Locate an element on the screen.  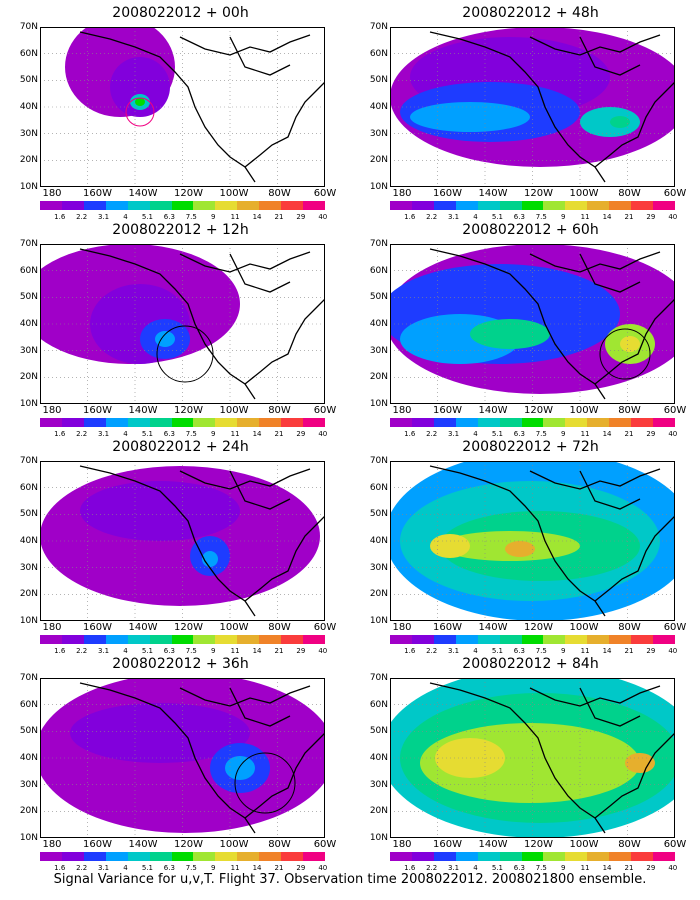
lon-tick-label: 180 is located at coordinates (402, 844).